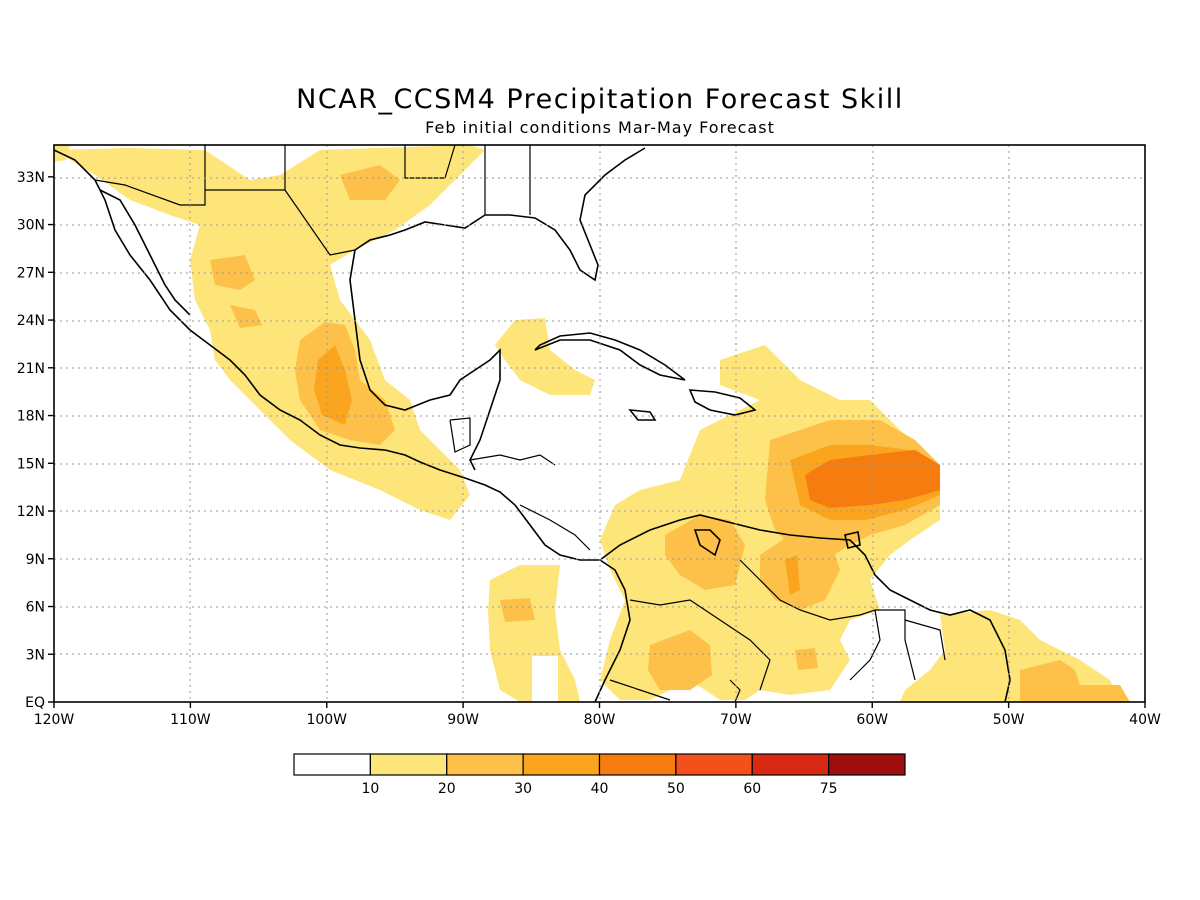 The image size is (1200, 900). Describe the element at coordinates (31, 512) in the screenshot. I see `lat-tick-label: 12N` at that location.